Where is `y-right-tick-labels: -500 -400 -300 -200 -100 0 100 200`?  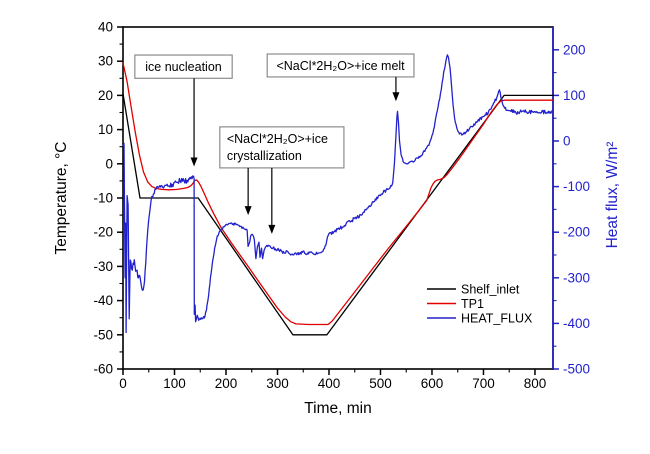
y-right-tick-labels: -500 -400 -300 -200 -100 0 100 200 is located at coordinates (576, 209).